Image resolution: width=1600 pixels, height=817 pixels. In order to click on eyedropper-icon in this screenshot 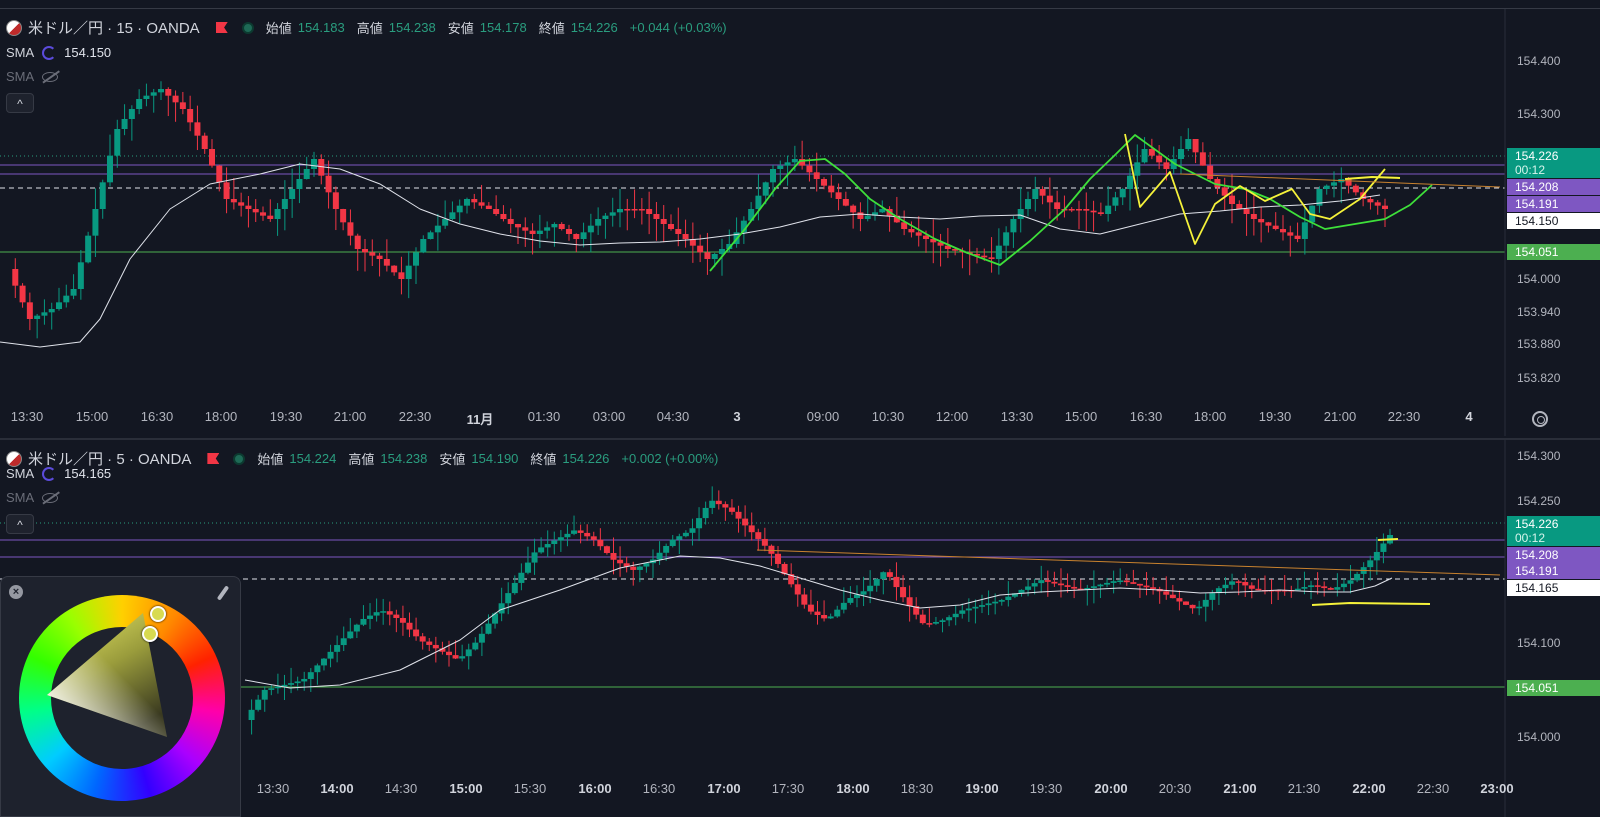, I will do `click(223, 593)`.